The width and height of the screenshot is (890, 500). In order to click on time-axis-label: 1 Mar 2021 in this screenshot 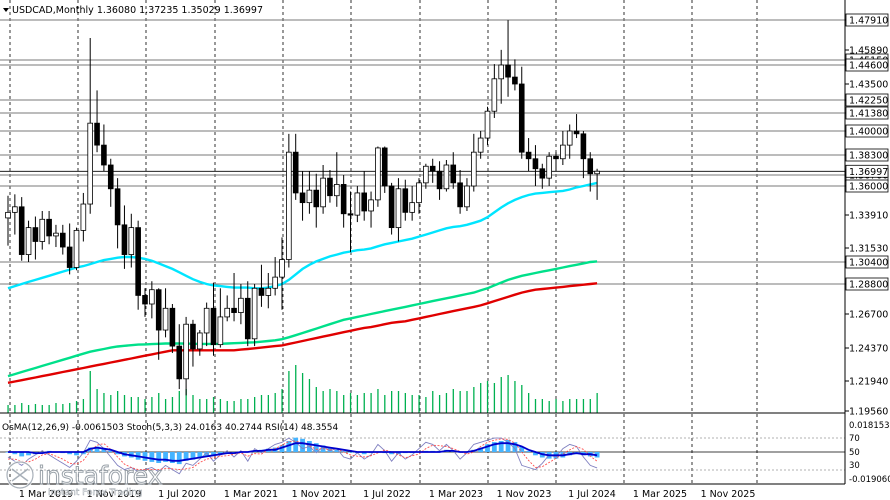, I will do `click(251, 494)`.